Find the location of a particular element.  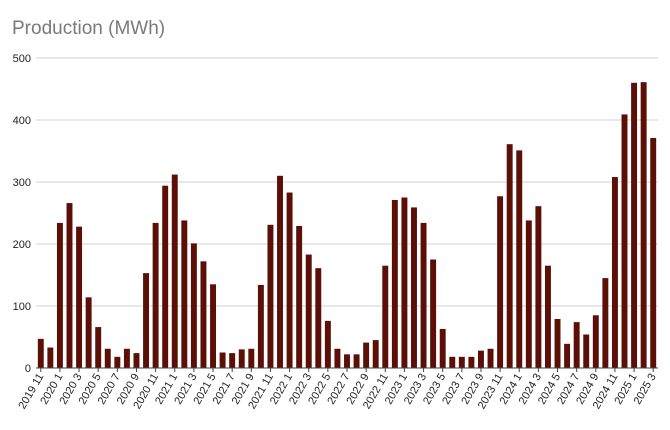

y-tick-label: 500 is located at coordinates (22, 59).